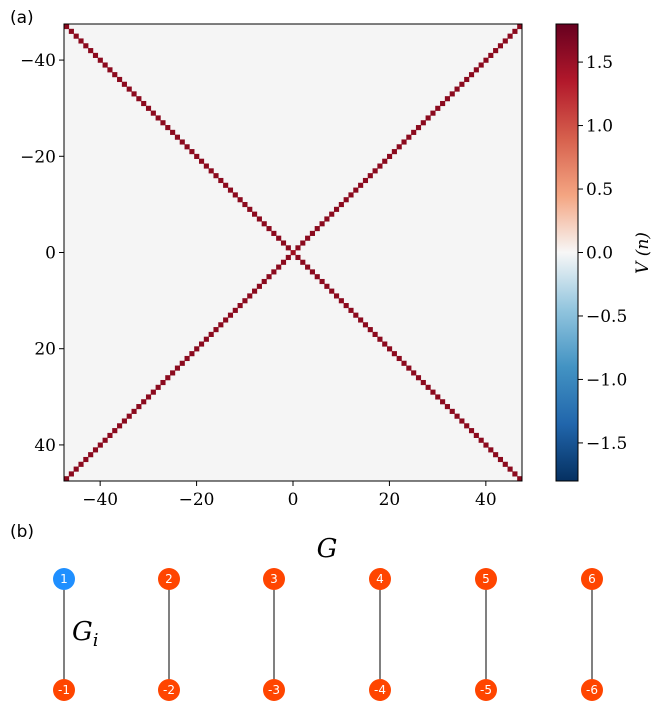 The image size is (652, 703). What do you see at coordinates (486, 690) in the screenshot?
I see `graph-node-label: -5` at bounding box center [486, 690].